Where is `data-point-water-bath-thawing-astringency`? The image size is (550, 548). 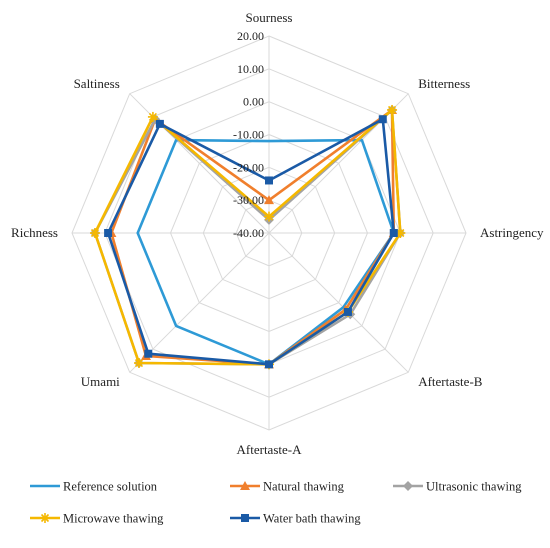
data-point-water-bath-thawing-astringency is located at coordinates (393, 233).